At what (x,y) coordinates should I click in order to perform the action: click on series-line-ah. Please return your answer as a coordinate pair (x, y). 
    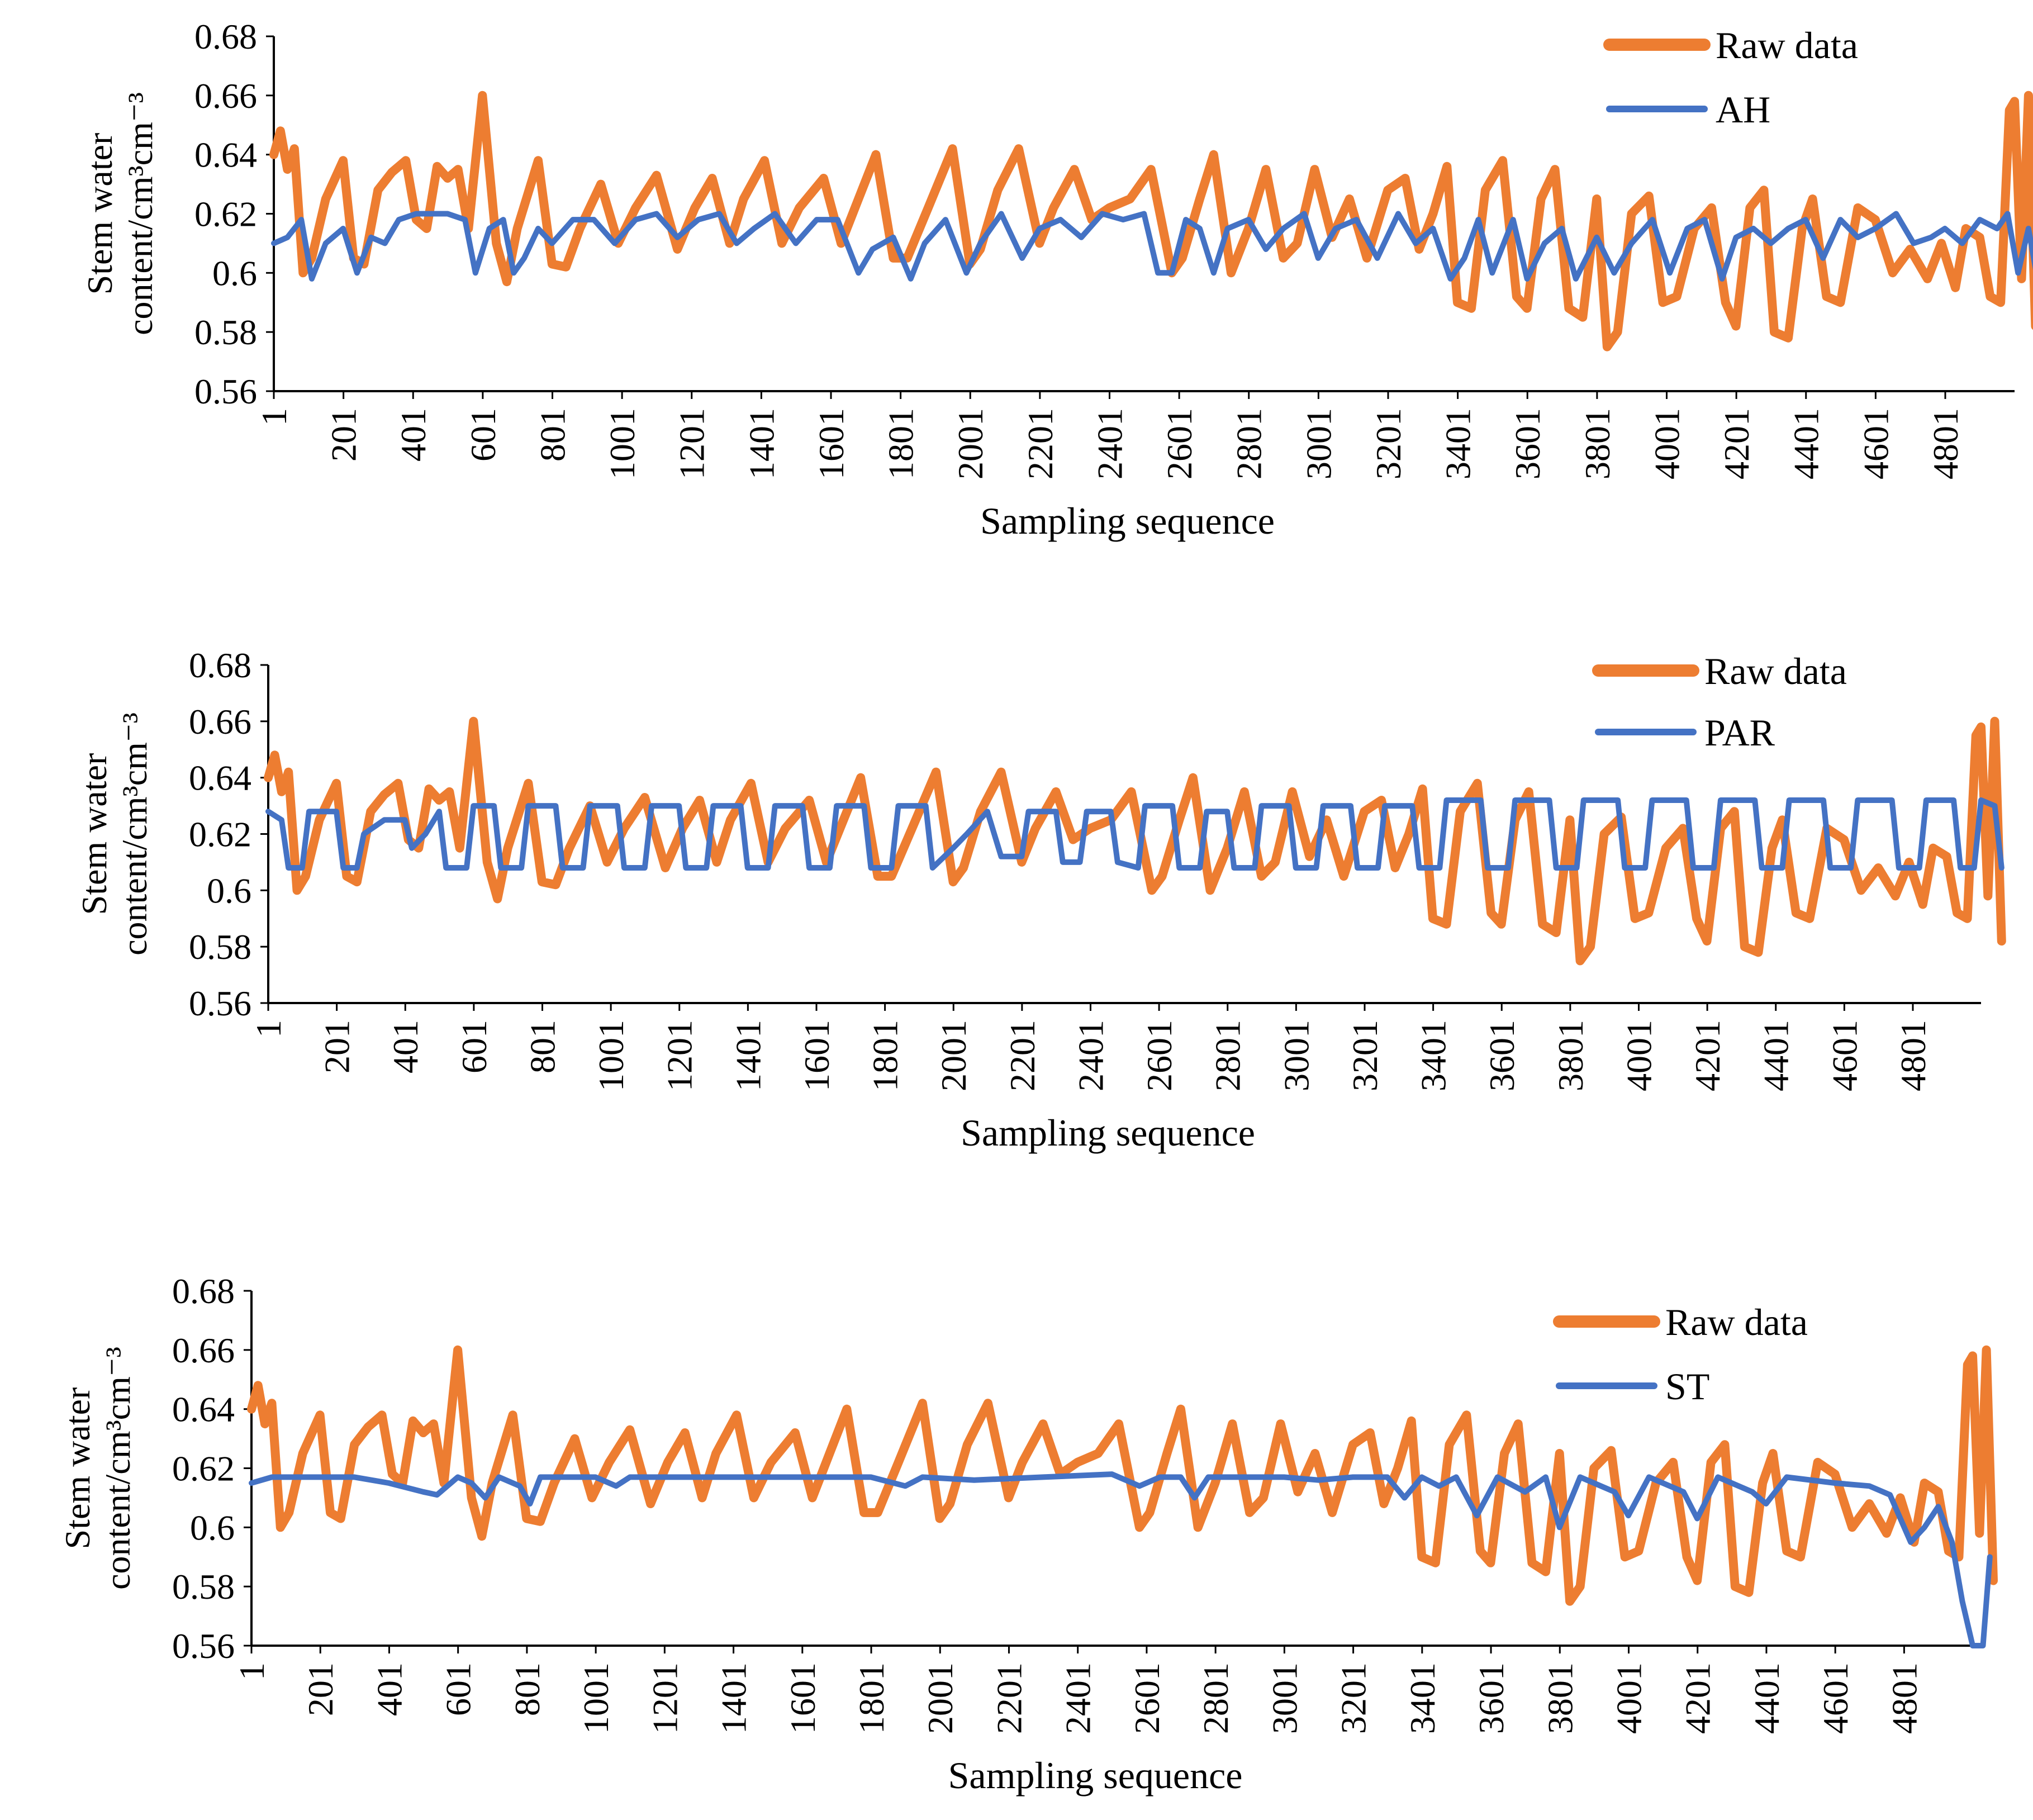
    Looking at the image, I should click on (1152, 247).